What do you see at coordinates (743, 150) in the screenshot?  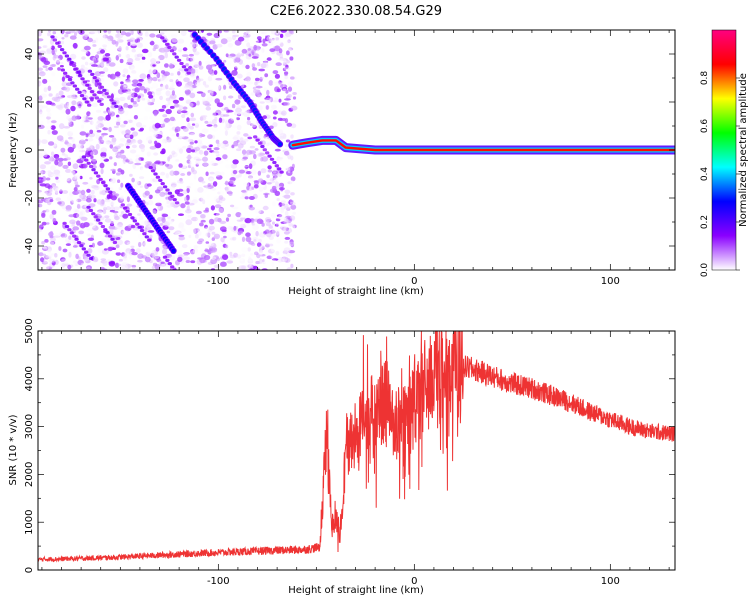 I see `colorbar-label: Normalized spectral amplitude` at bounding box center [743, 150].